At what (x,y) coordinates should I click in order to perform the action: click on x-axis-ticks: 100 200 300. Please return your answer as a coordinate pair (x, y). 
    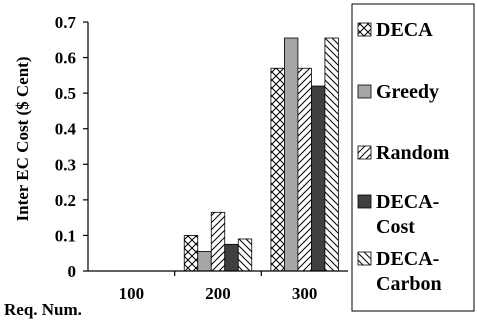
    Looking at the image, I should click on (218, 287).